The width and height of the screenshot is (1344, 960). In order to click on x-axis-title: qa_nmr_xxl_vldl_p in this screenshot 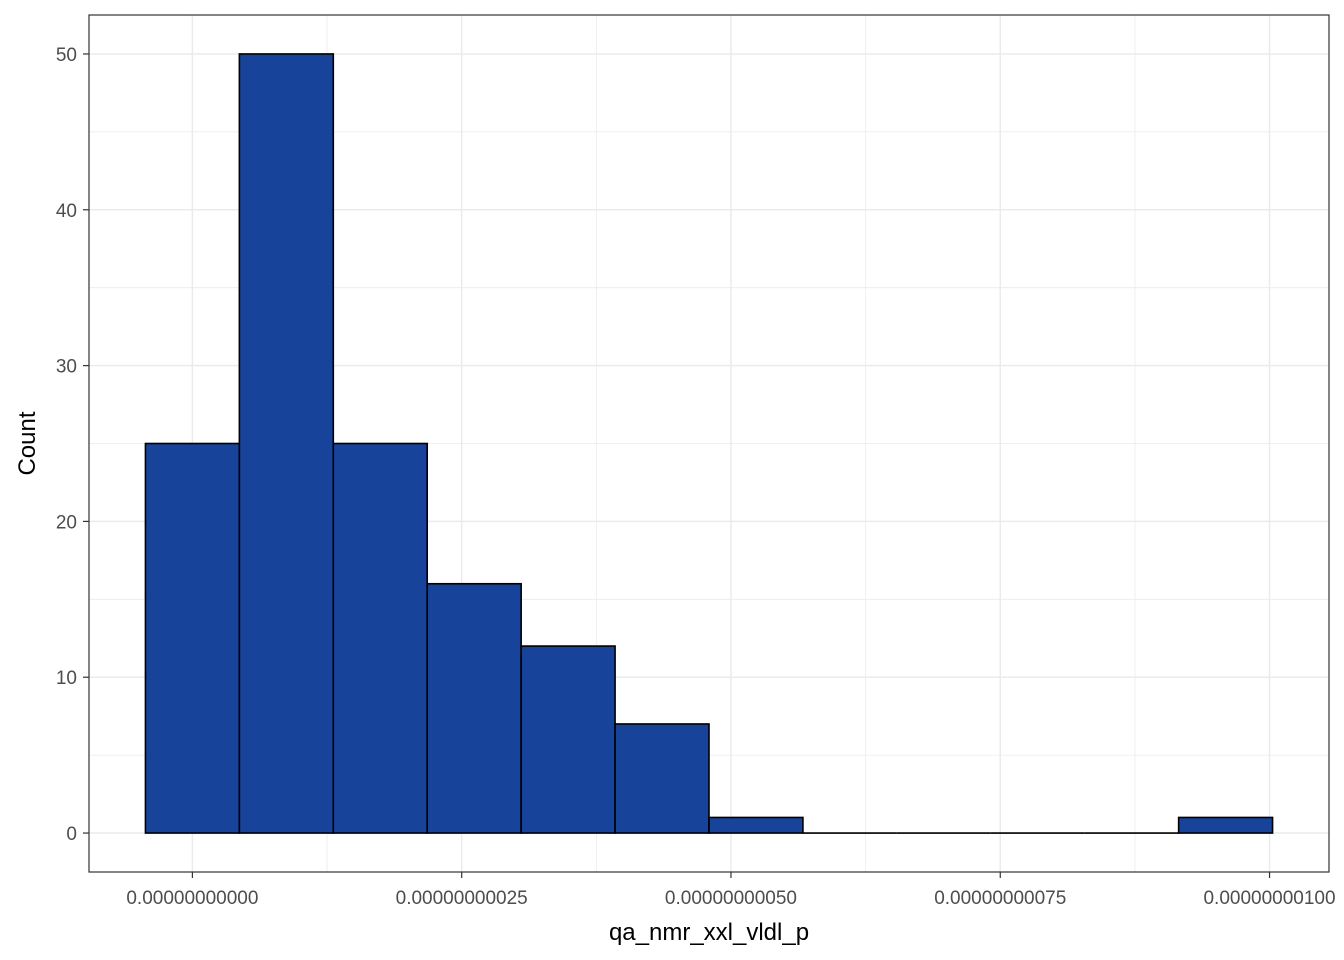, I will do `click(709, 932)`.